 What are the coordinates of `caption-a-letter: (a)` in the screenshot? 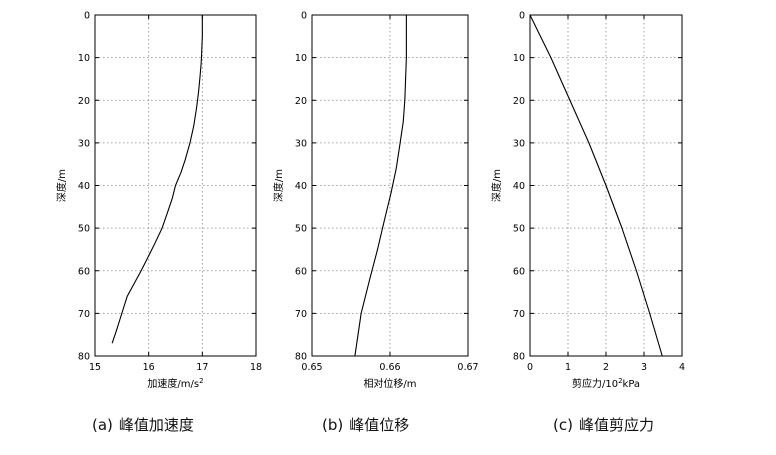 It's located at (102, 425).